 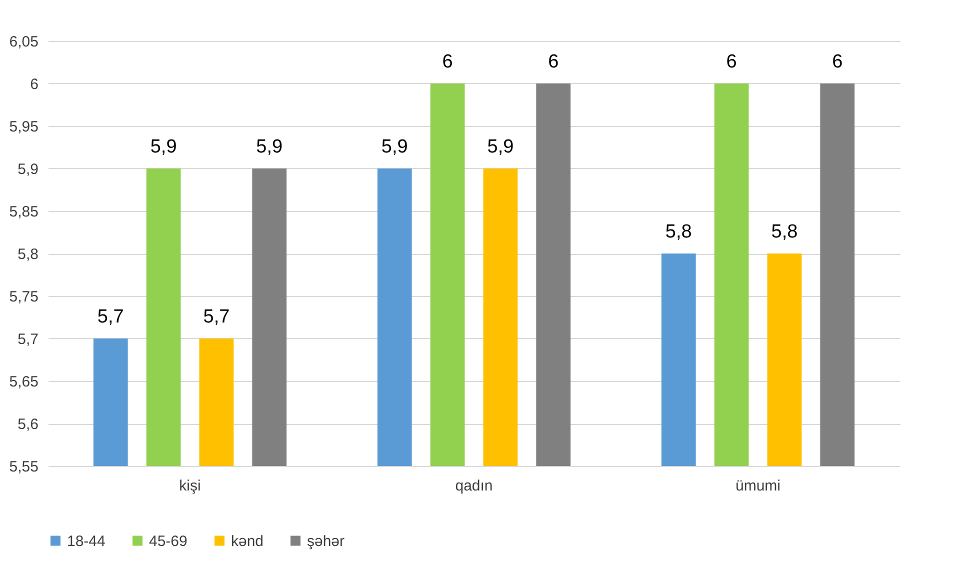 I want to click on y-tick-label: 6,05, so click(x=23, y=42).